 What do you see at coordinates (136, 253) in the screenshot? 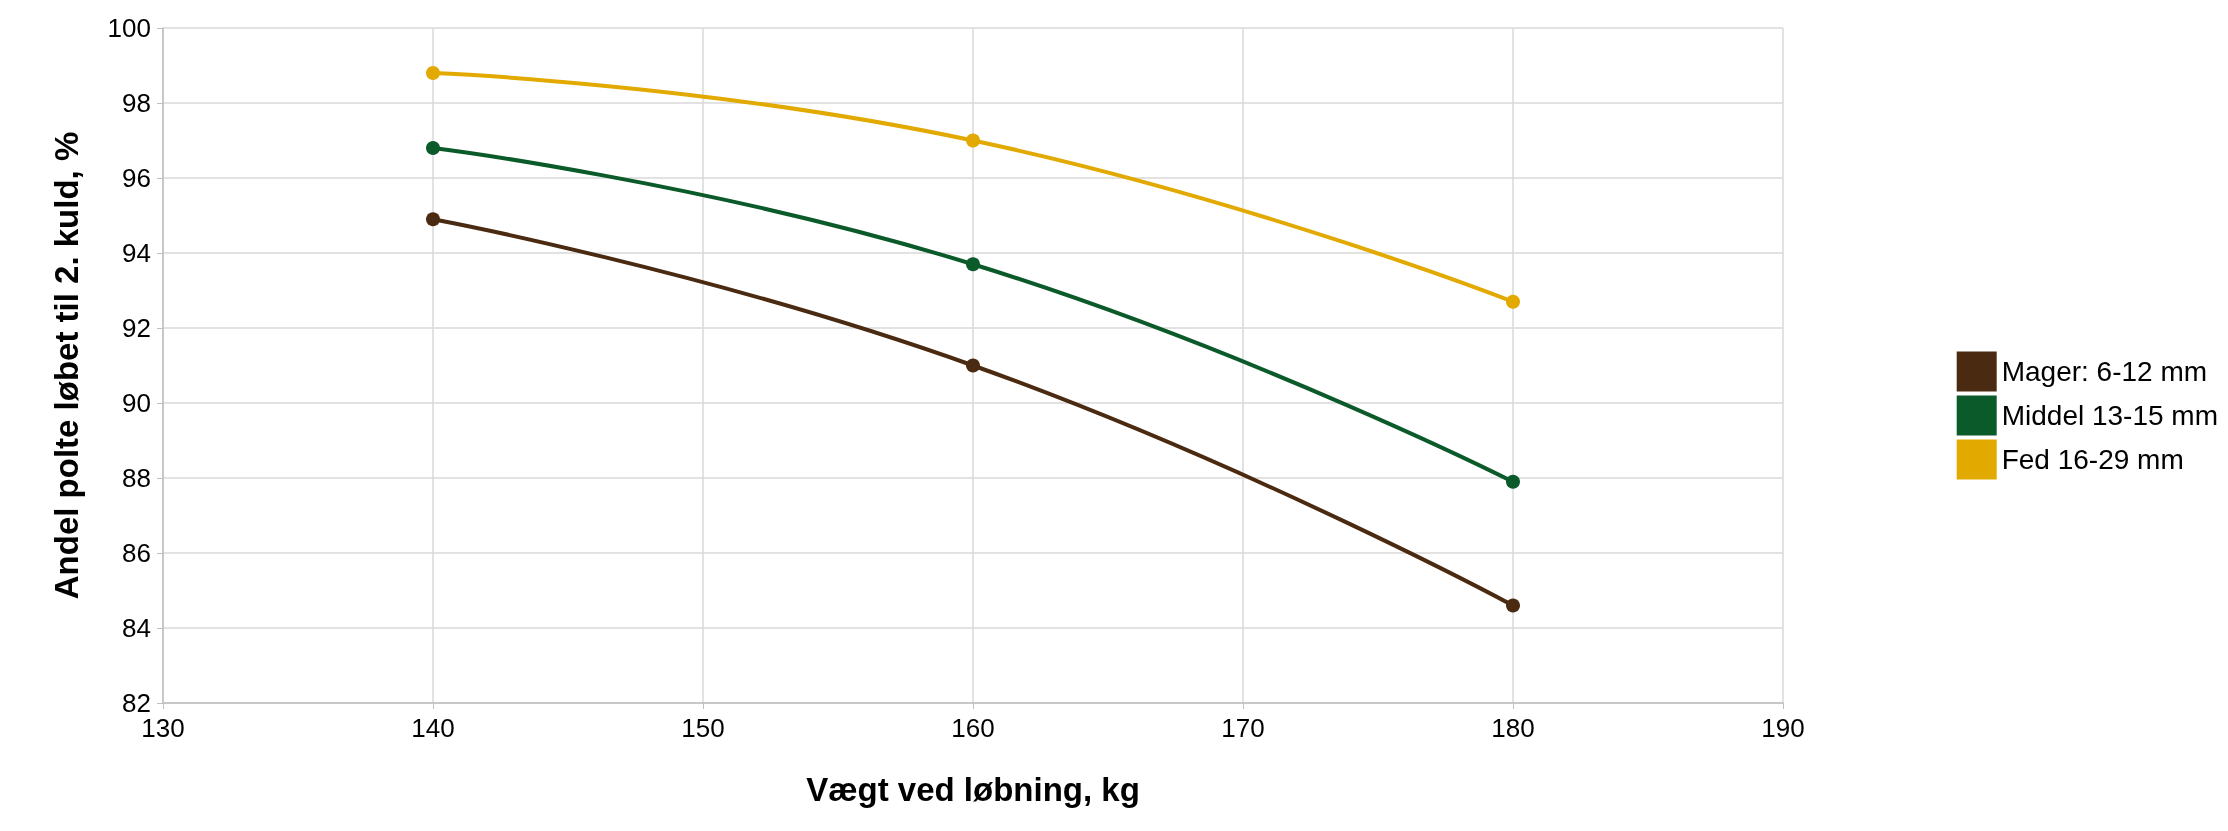
I see `y-tick-label: 94` at bounding box center [136, 253].